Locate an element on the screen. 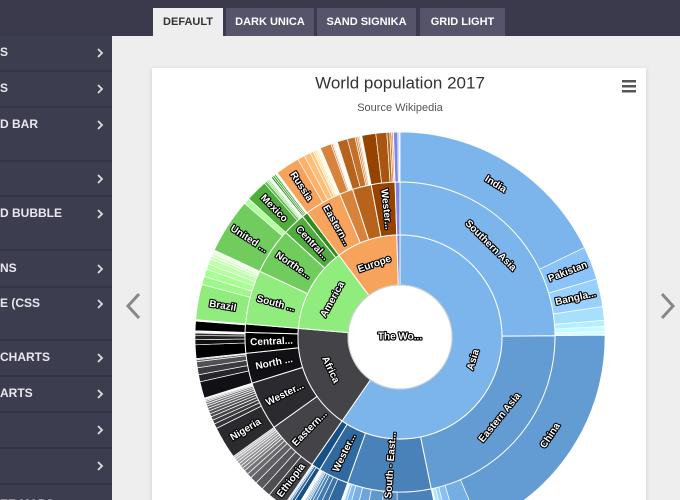 The width and height of the screenshot is (680, 500). chart-title: World population 2017 is located at coordinates (400, 82).